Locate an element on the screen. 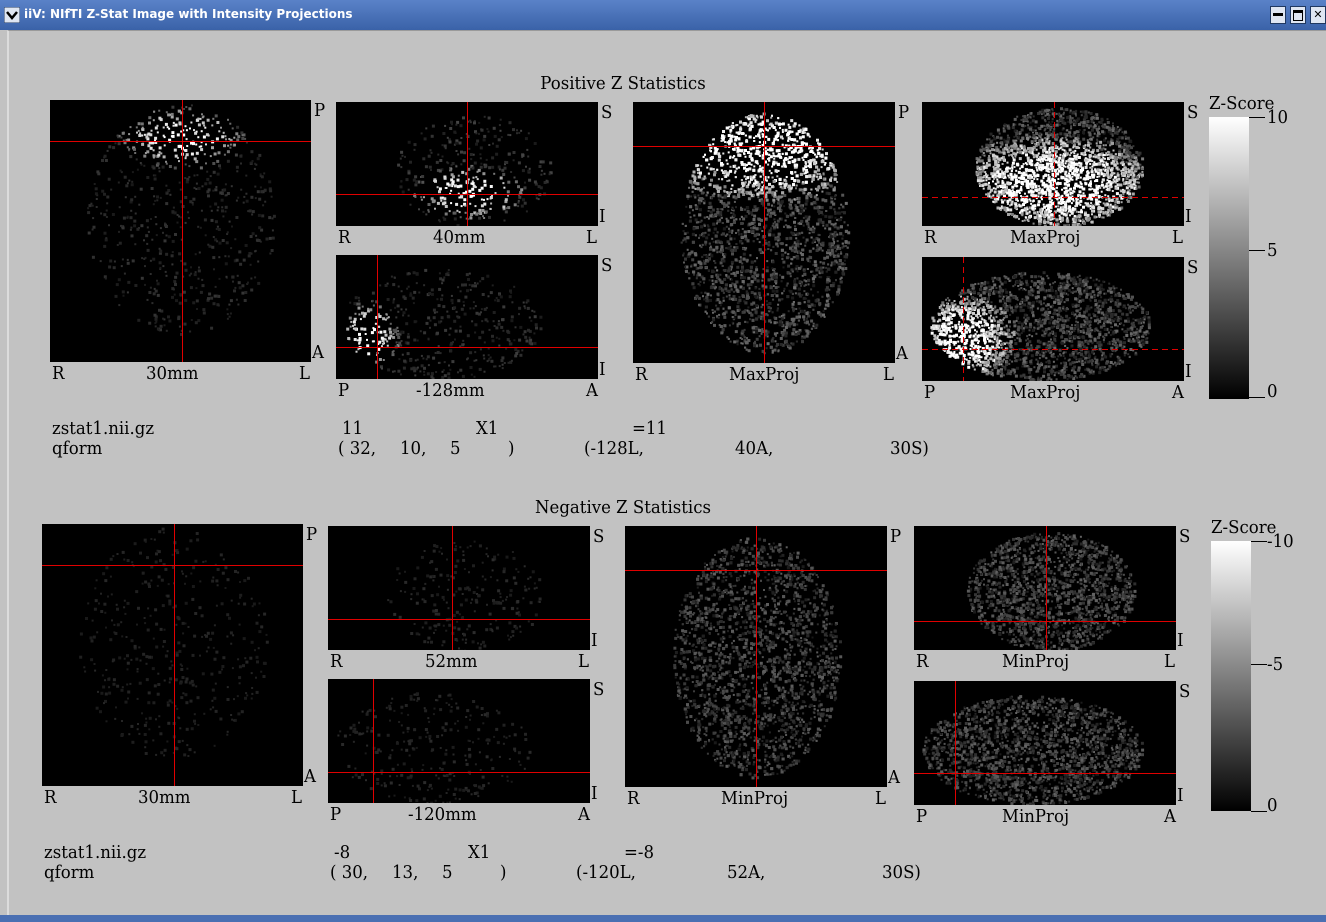 The height and width of the screenshot is (922, 1326). info-voxel-x: ( 30, is located at coordinates (349, 872).